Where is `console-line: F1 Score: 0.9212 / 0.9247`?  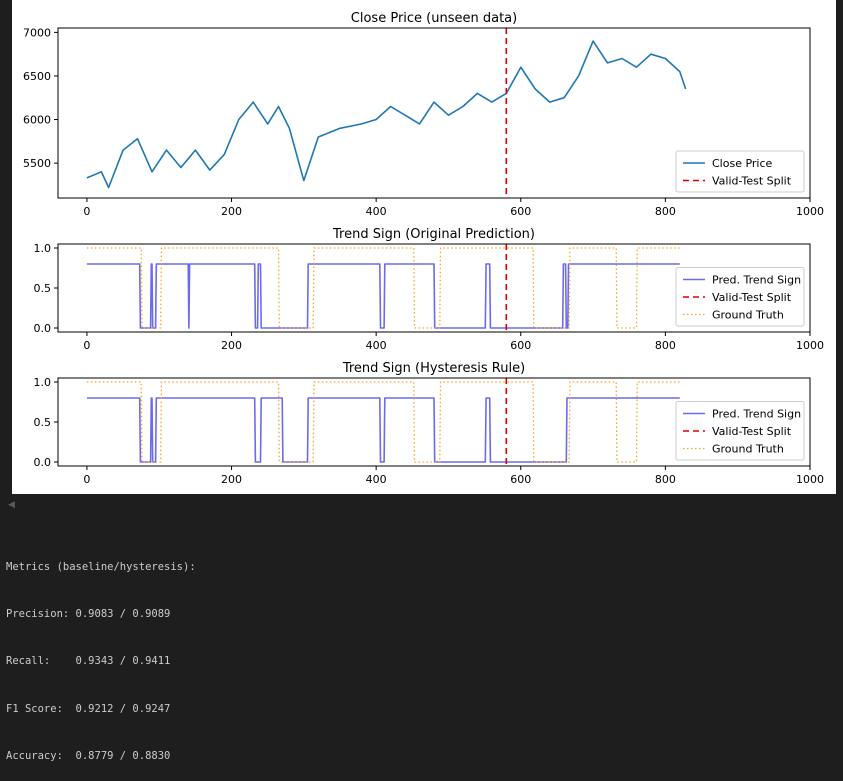
console-line: F1 Score: 0.9212 / 0.9247 is located at coordinates (88, 708).